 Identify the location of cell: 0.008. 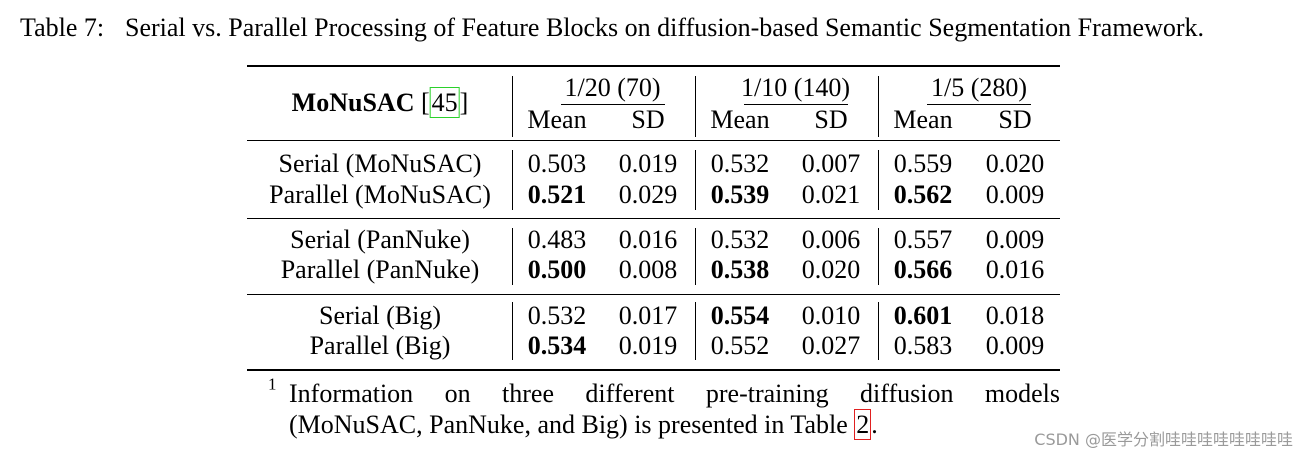
(648, 269).